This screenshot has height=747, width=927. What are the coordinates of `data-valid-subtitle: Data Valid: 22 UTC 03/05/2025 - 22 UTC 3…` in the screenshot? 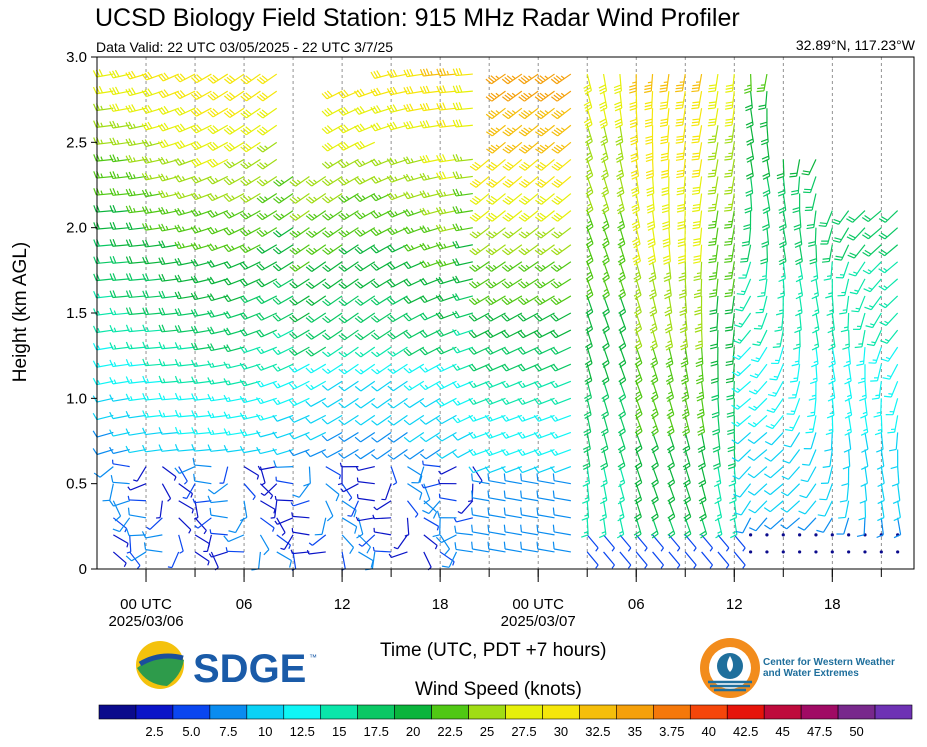 It's located at (245, 47).